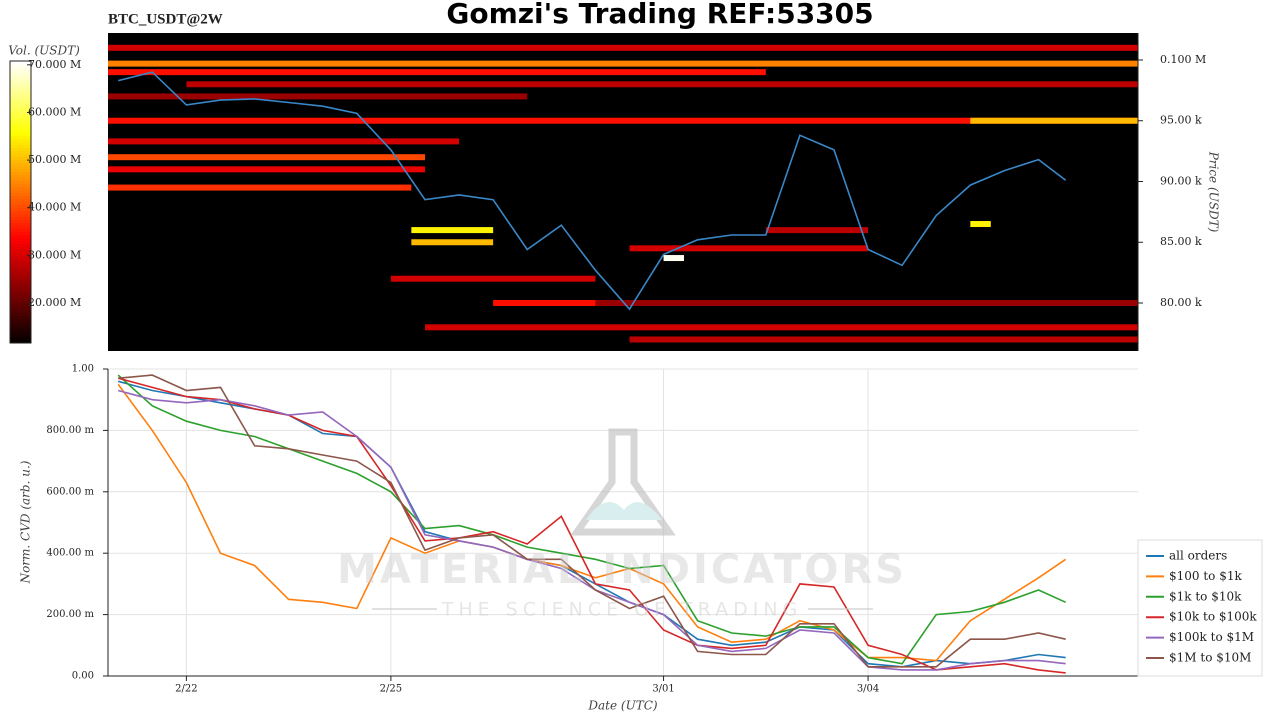 This screenshot has width=1280, height=720. I want to click on legend-box, so click(1200, 608).